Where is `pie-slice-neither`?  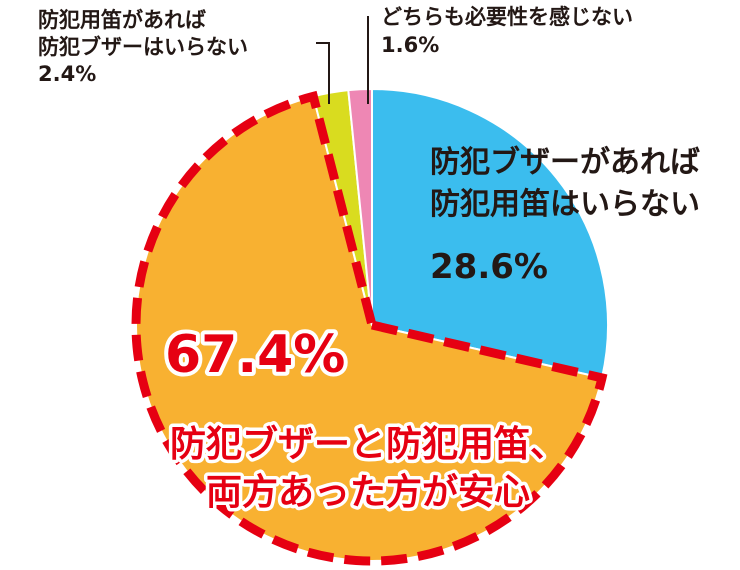 pie-slice-neither is located at coordinates (360, 206).